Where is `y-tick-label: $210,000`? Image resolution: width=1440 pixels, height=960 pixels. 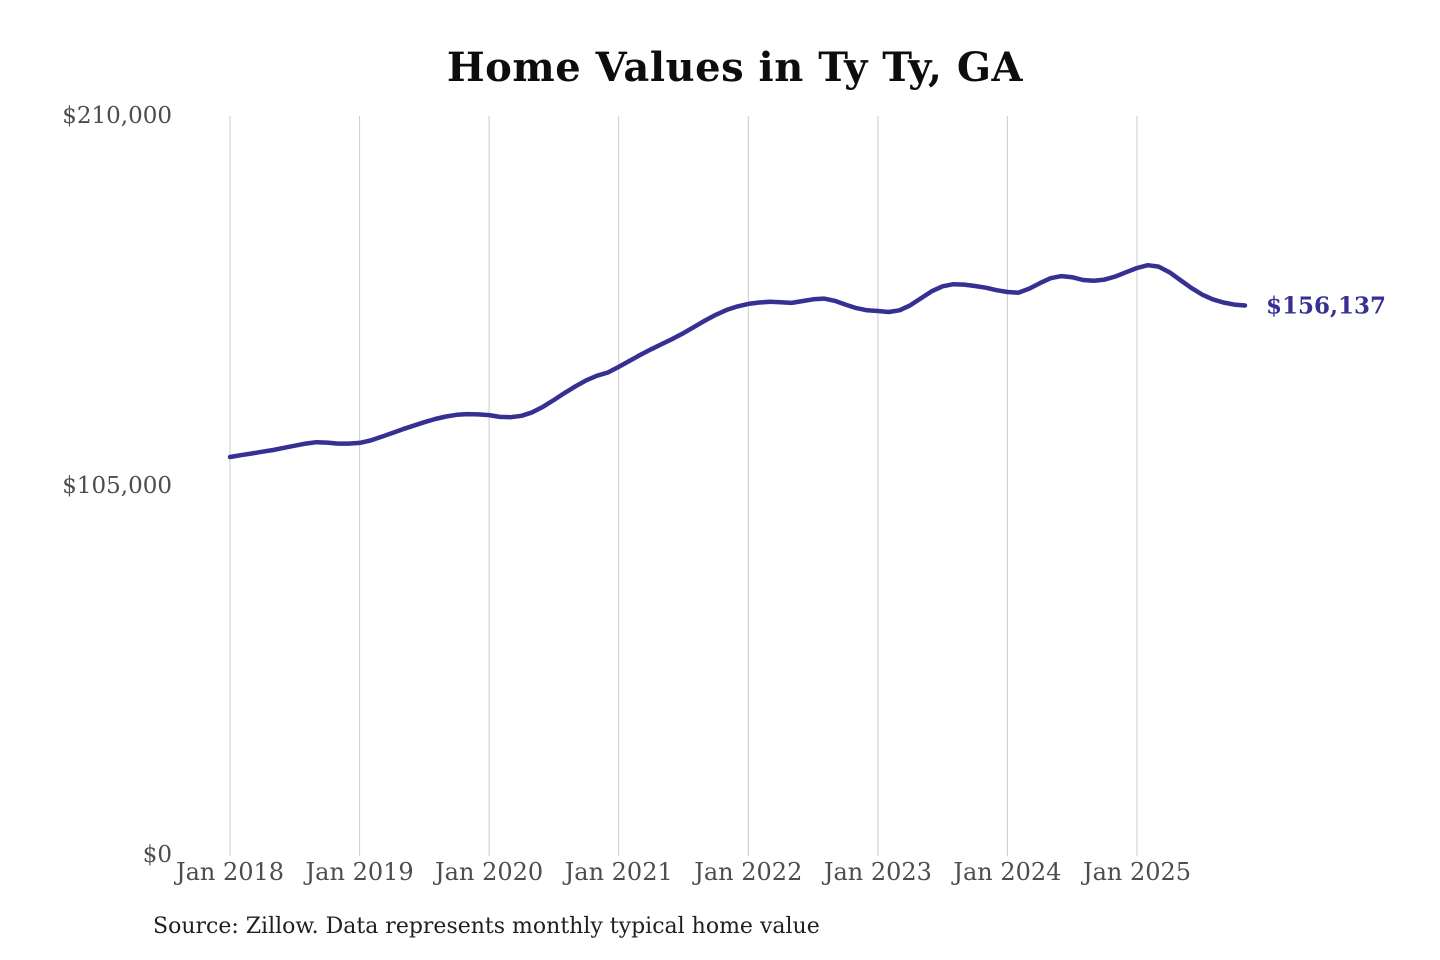
y-tick-label: $210,000 is located at coordinates (117, 116).